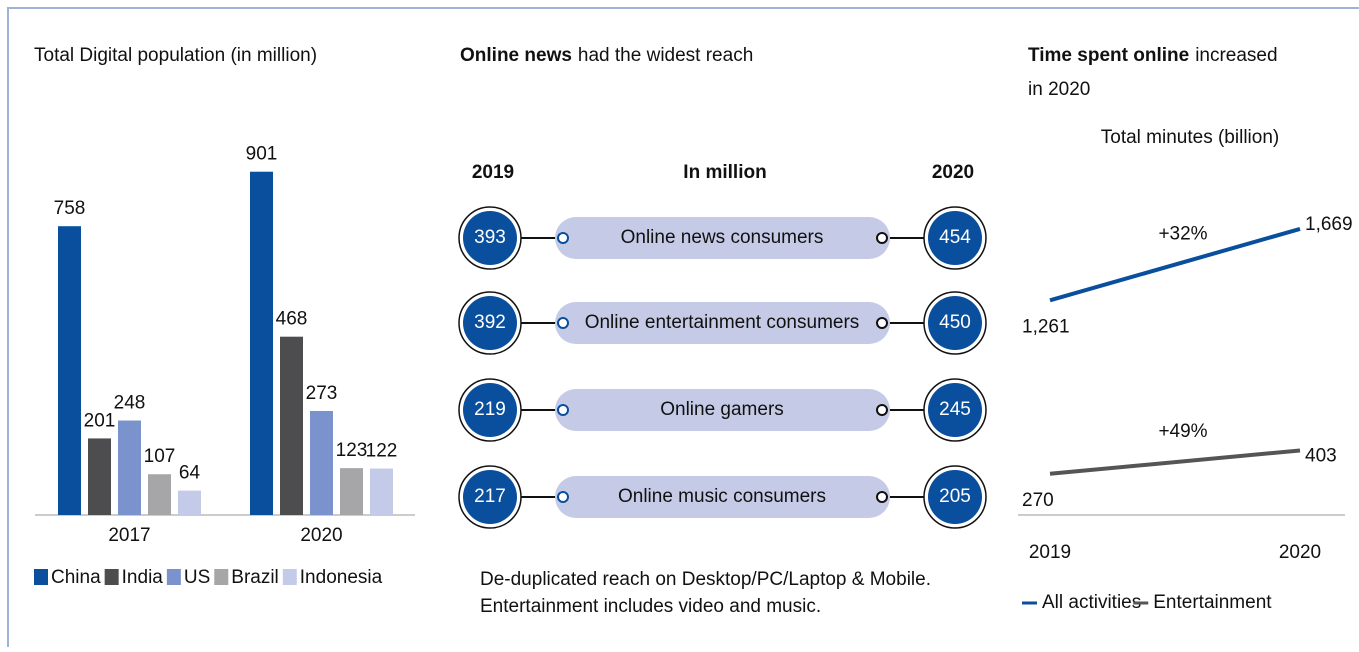 Image resolution: width=1359 pixels, height=652 pixels. I want to click on title-rest: had the widest reach, so click(665, 55).